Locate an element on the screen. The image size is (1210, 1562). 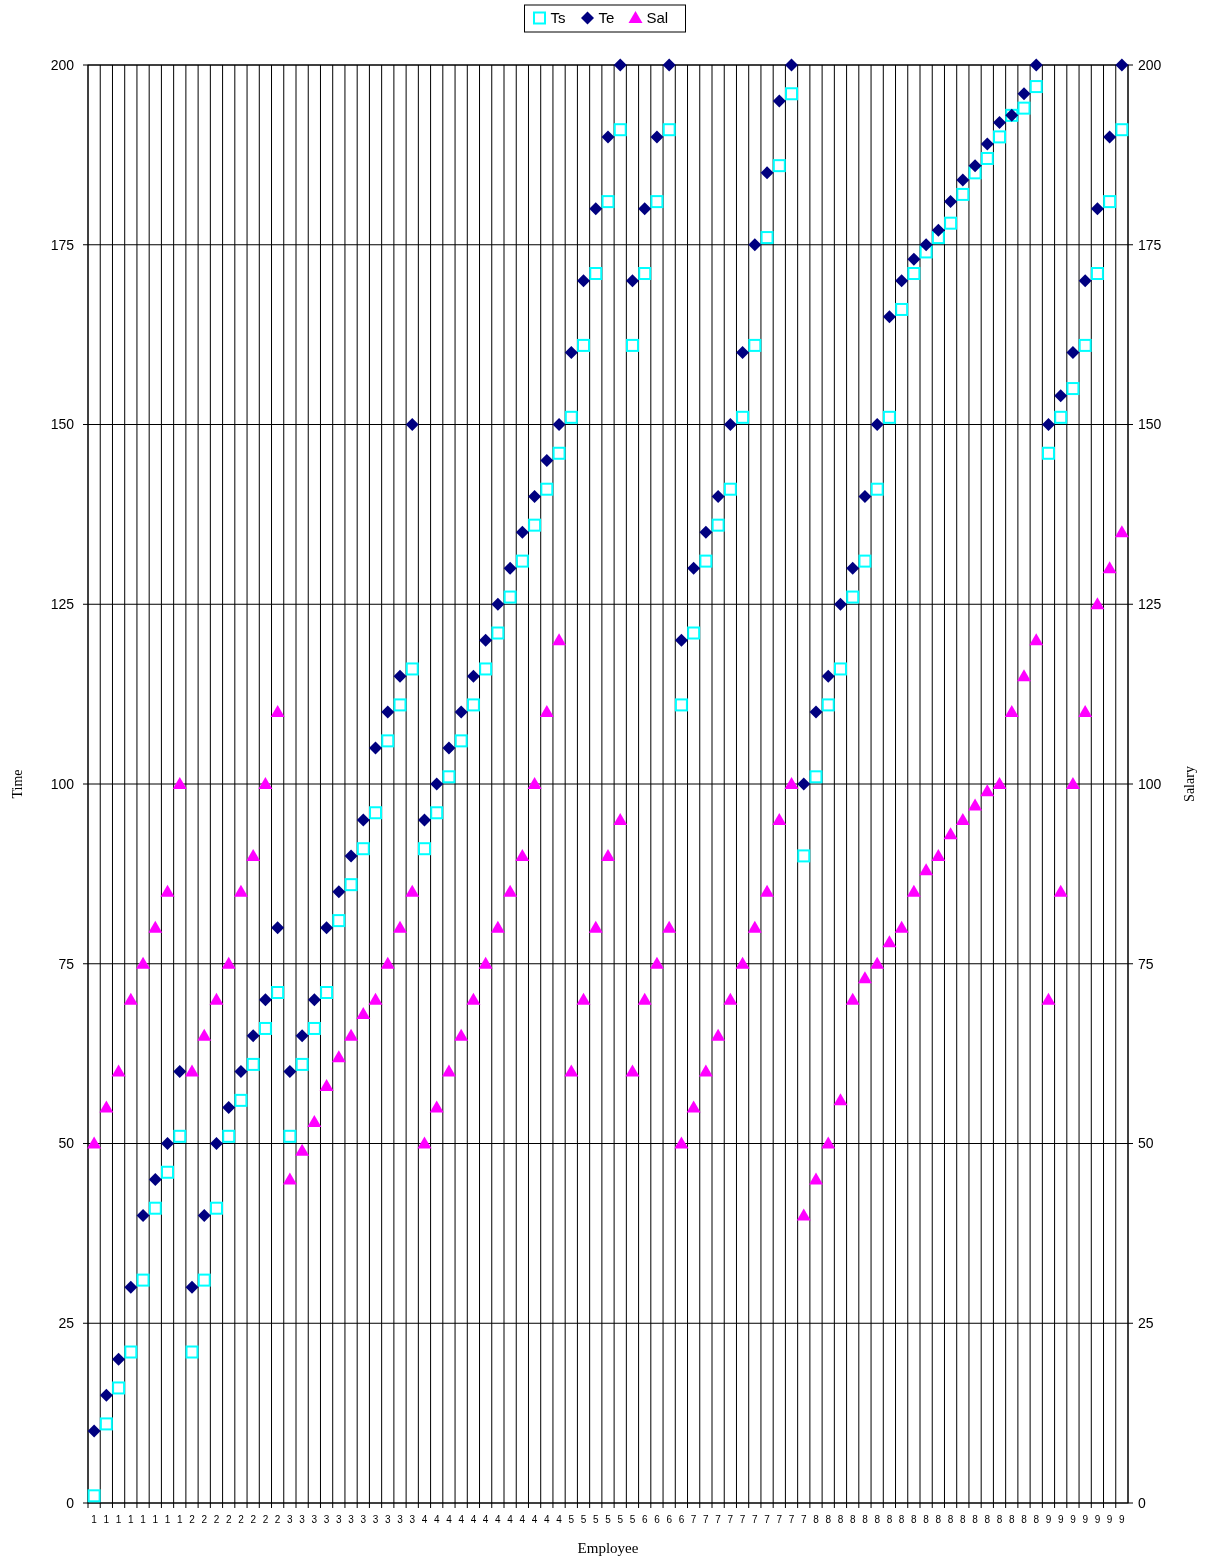
y2-tick-label: 150 is located at coordinates (1150, 424).